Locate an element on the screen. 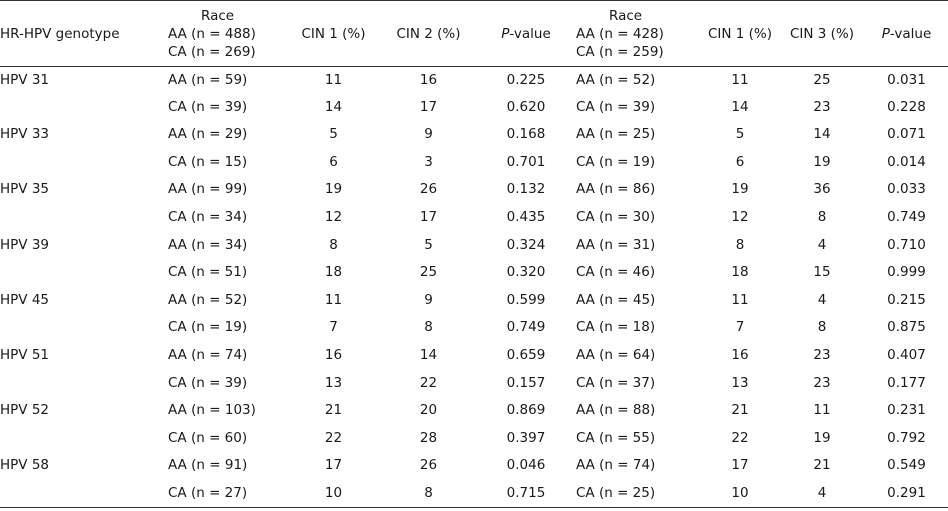 This screenshot has width=948, height=511. left-race-cell: CA (n = 27) is located at coordinates (227, 493).